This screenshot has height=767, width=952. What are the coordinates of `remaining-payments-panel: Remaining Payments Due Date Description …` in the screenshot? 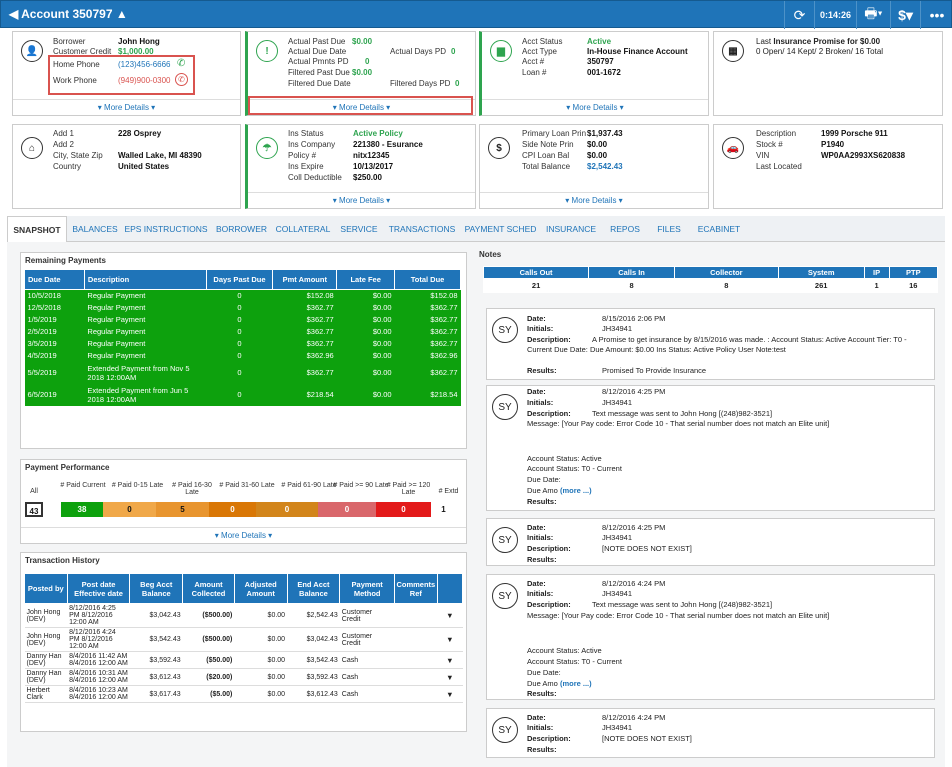 It's located at (243, 350).